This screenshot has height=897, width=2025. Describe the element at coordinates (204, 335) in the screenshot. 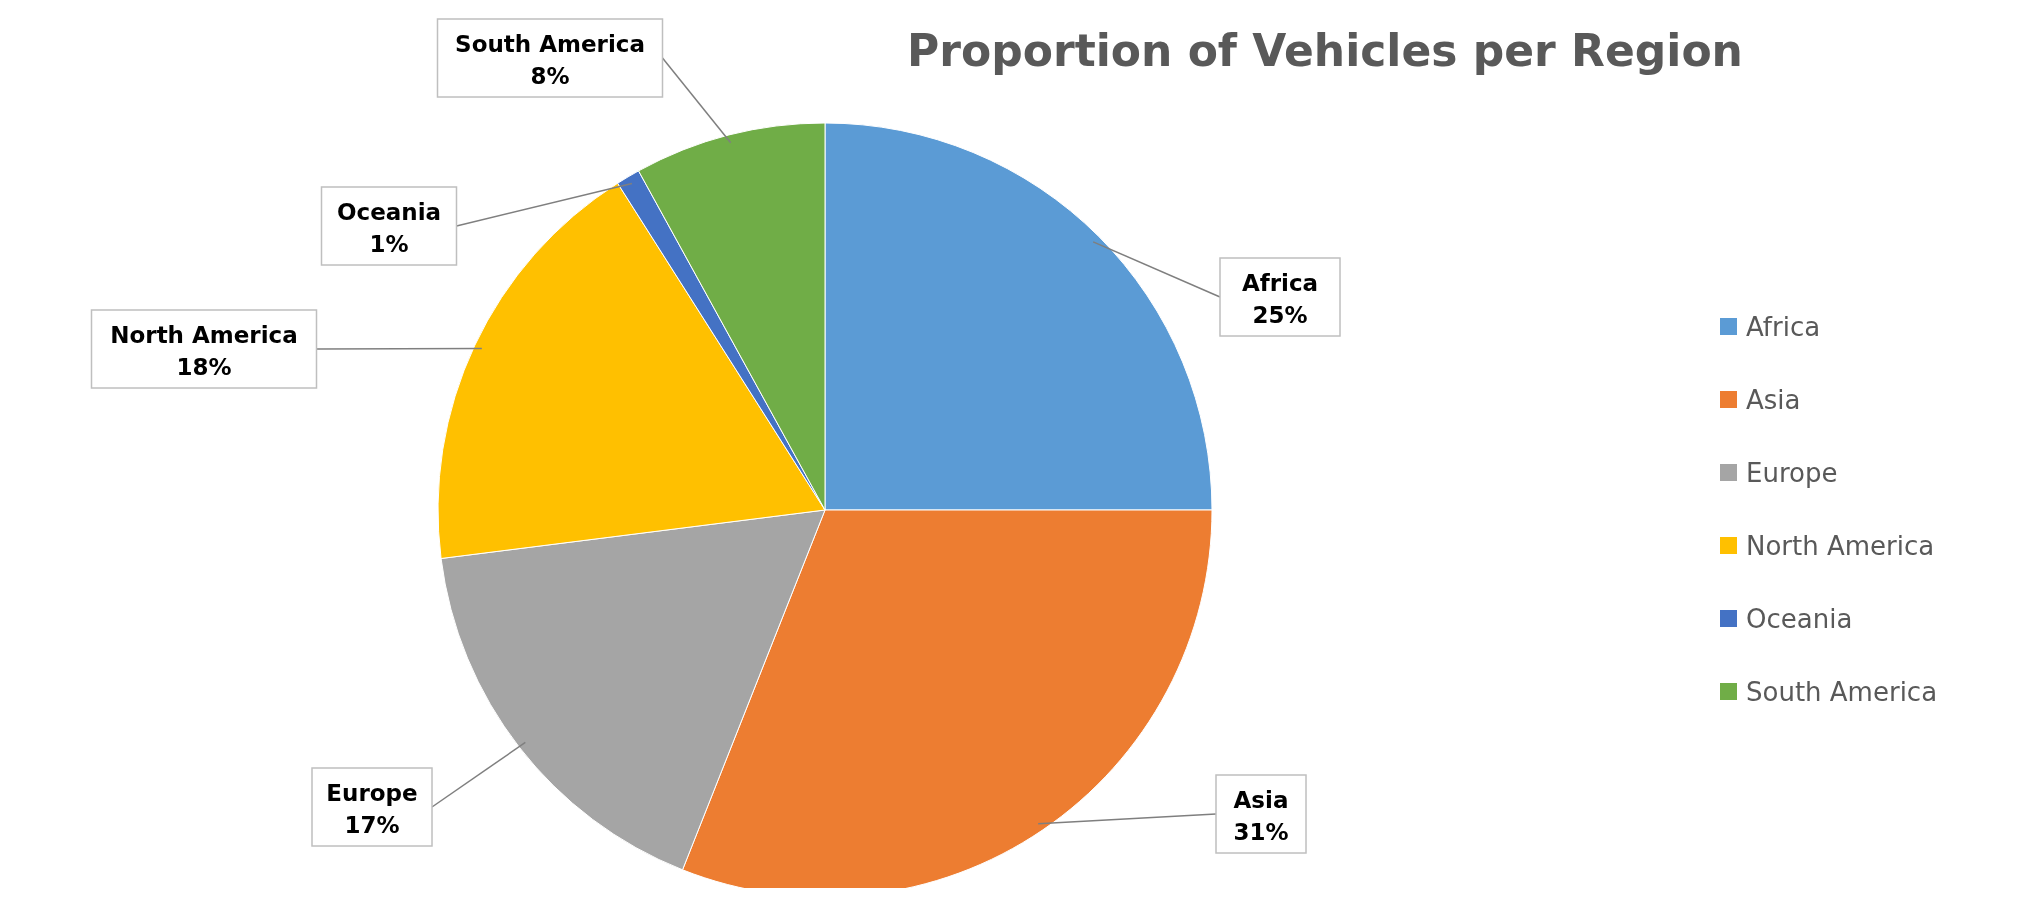

I see `slice-label: North America` at that location.